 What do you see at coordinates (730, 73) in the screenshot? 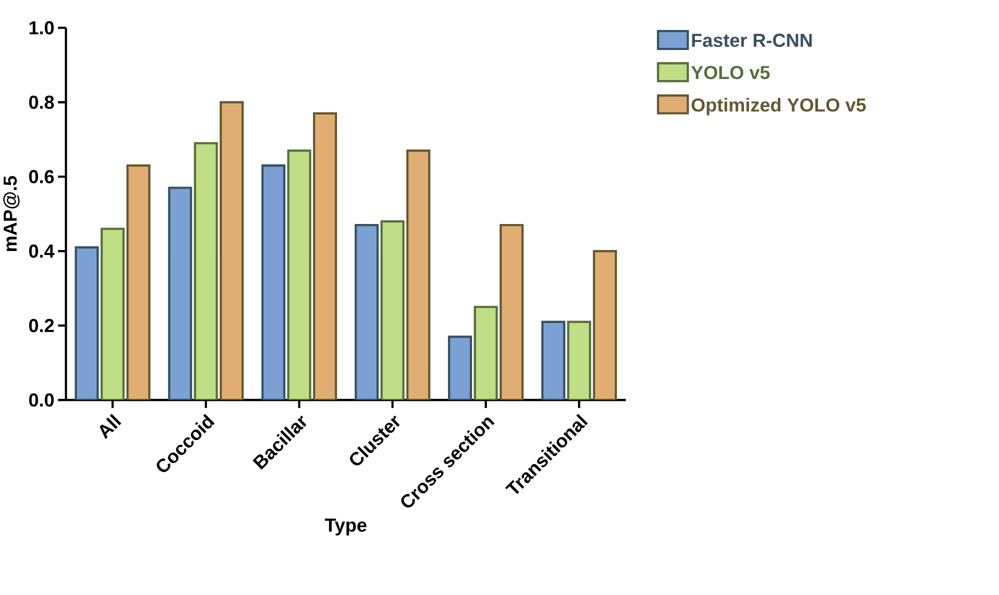
I see `legend-label: YOLO v5` at bounding box center [730, 73].